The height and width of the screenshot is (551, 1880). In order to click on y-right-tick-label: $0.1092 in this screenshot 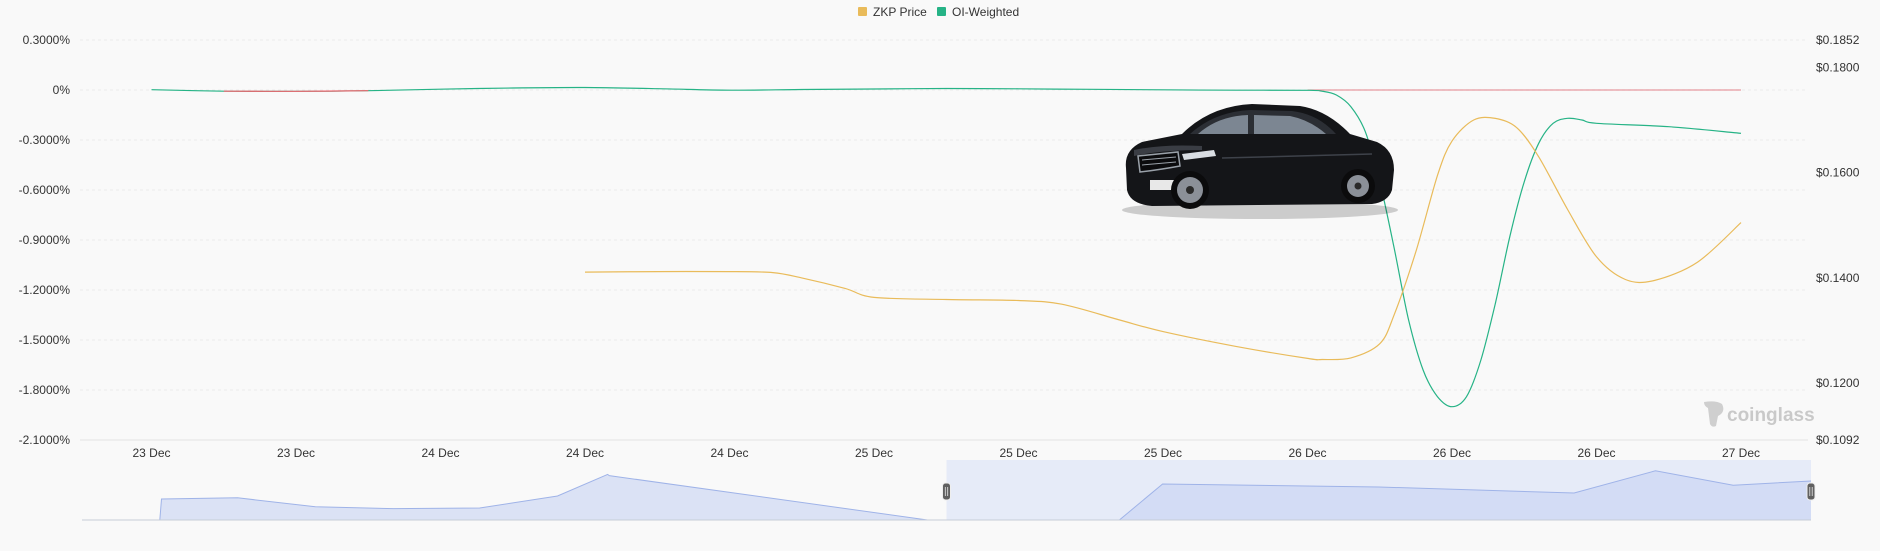, I will do `click(1838, 440)`.